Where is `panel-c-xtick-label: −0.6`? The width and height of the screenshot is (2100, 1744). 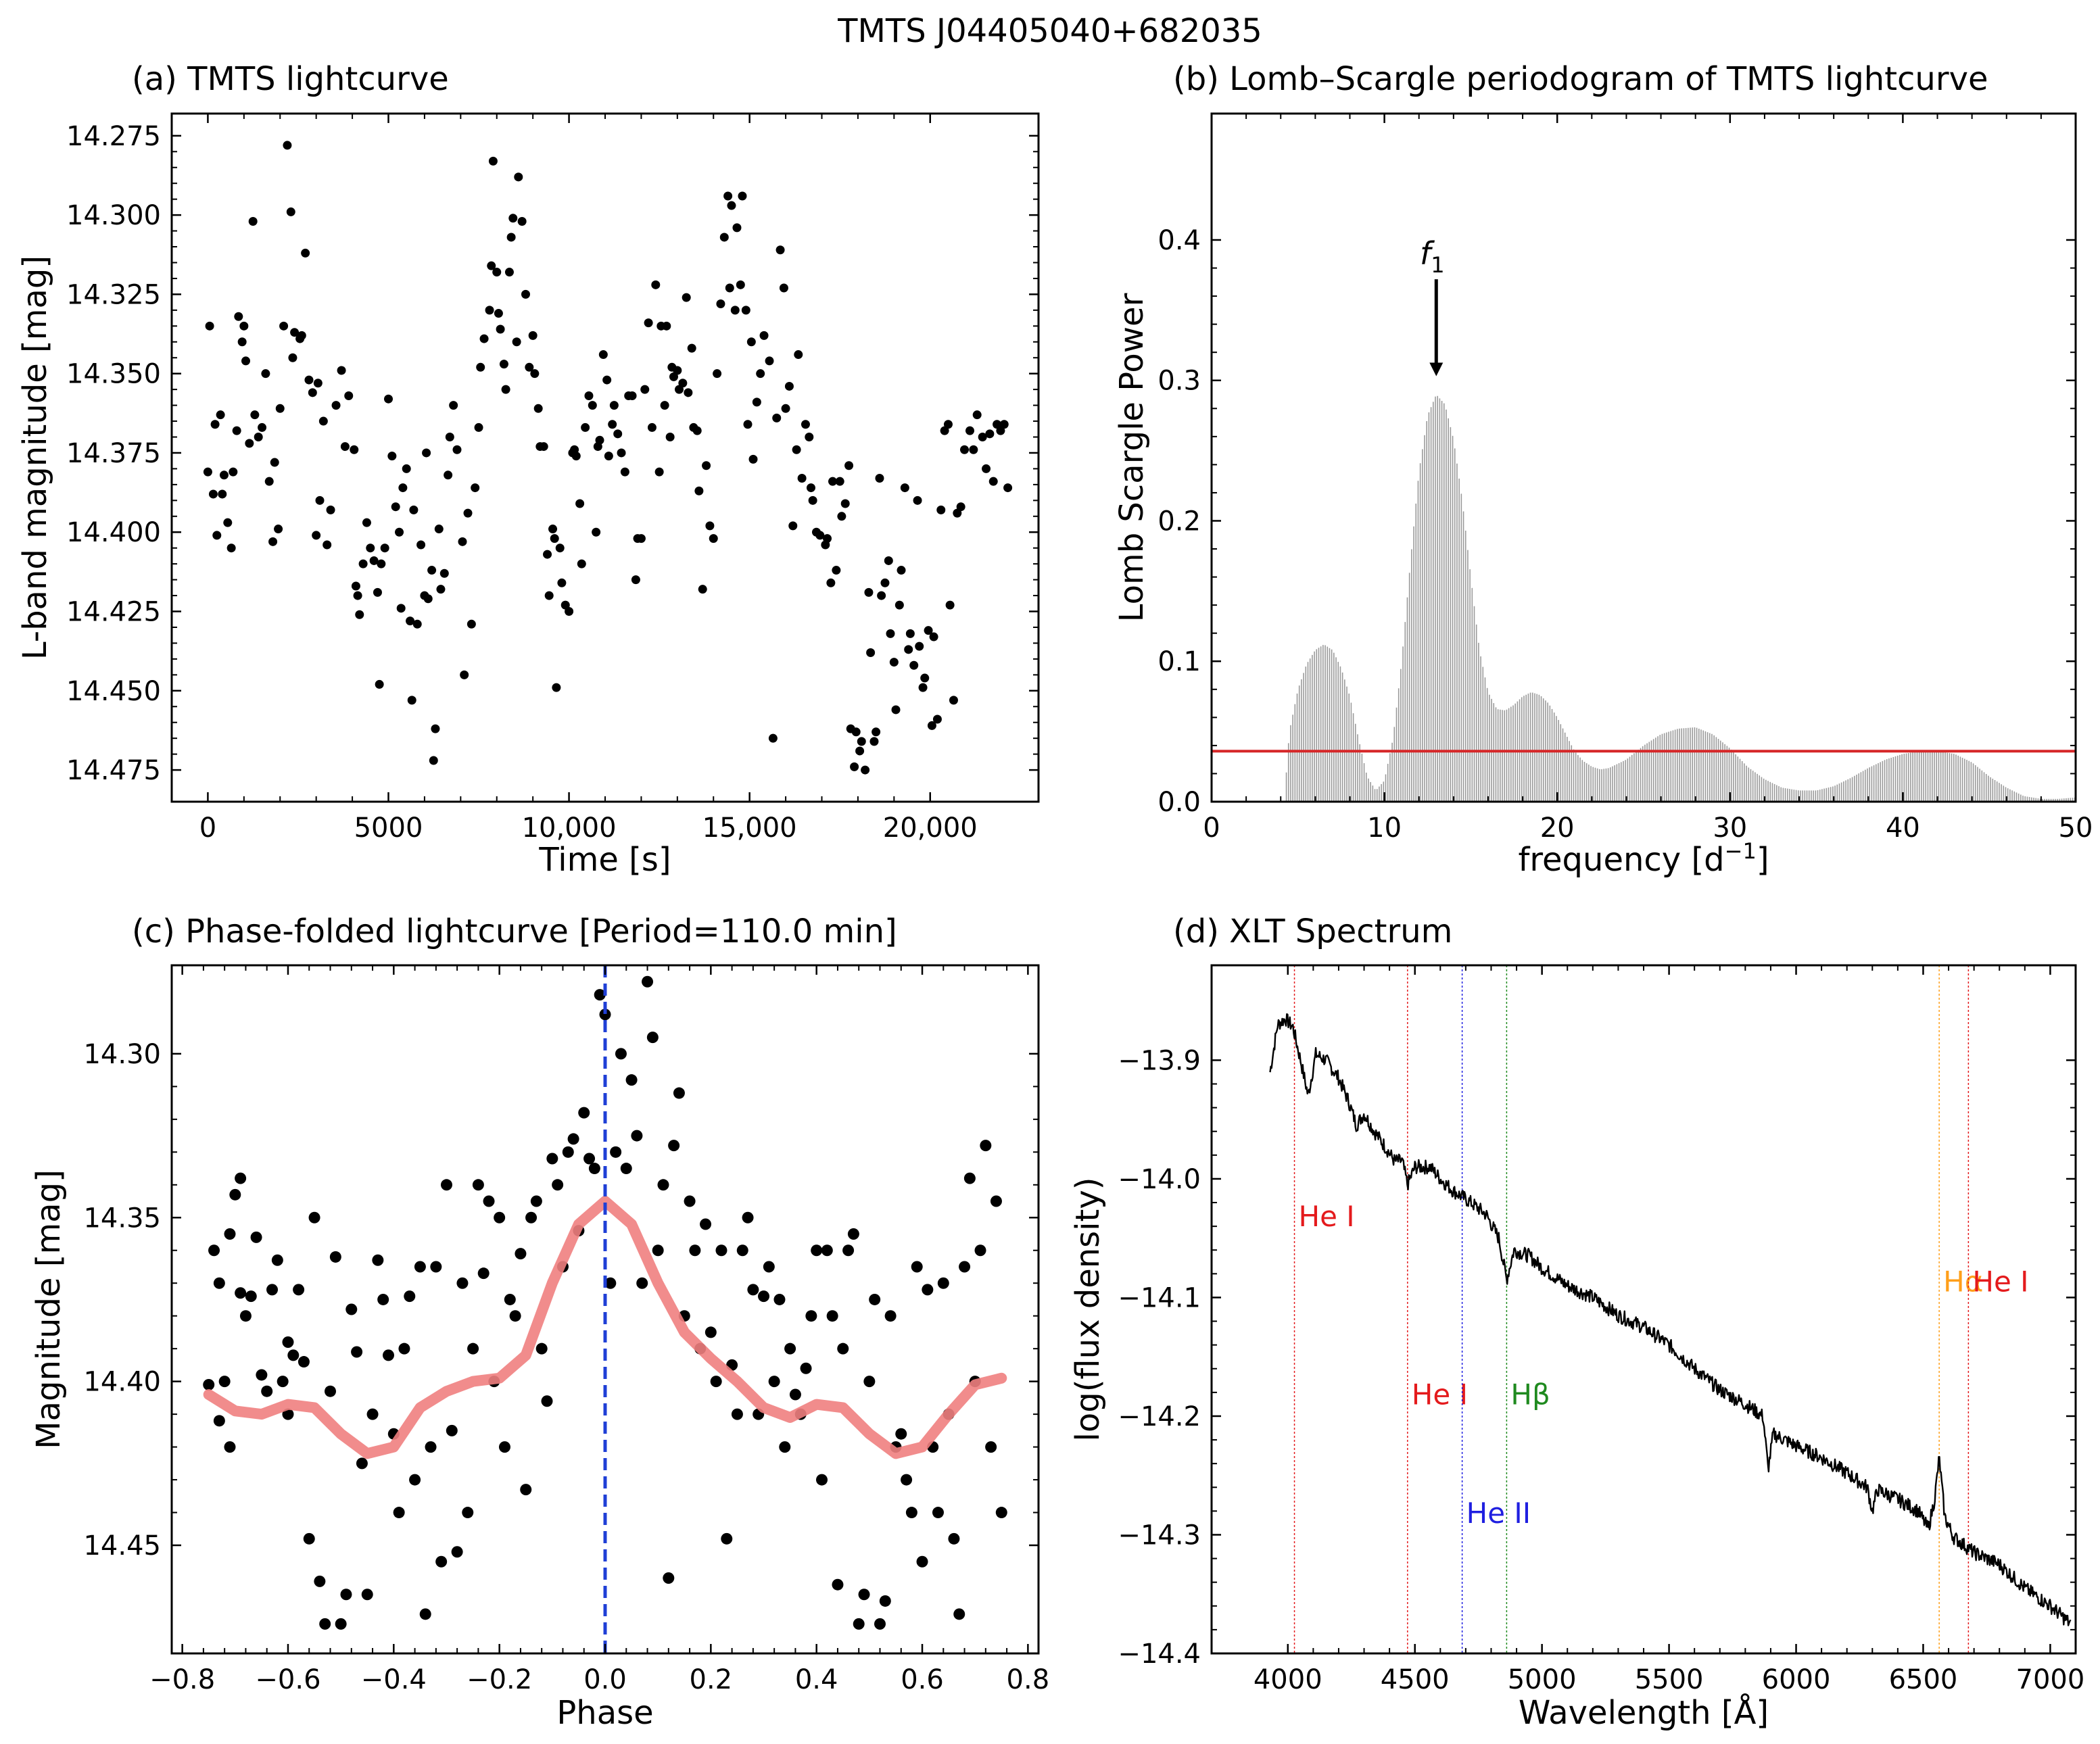
panel-c-xtick-label: −0.6 is located at coordinates (287, 1679).